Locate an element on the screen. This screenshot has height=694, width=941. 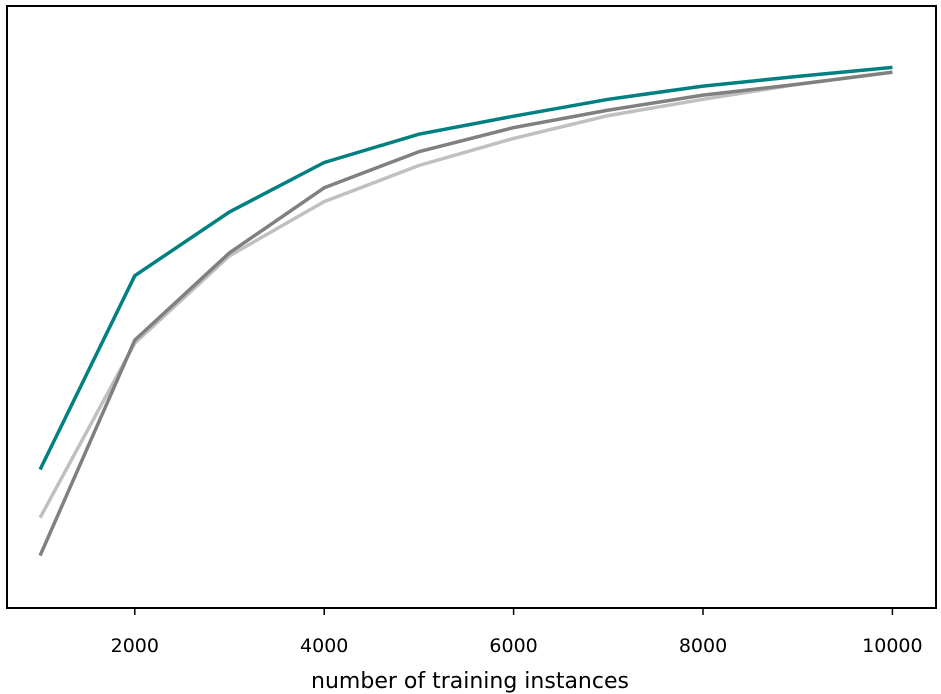
x-tick-label: 10000 is located at coordinates (892, 646).